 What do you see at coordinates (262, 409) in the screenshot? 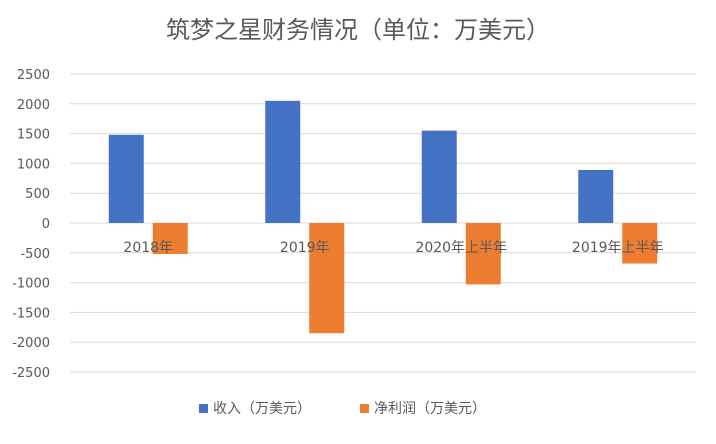
I see `legend-label: 收入（万美元）` at bounding box center [262, 409].